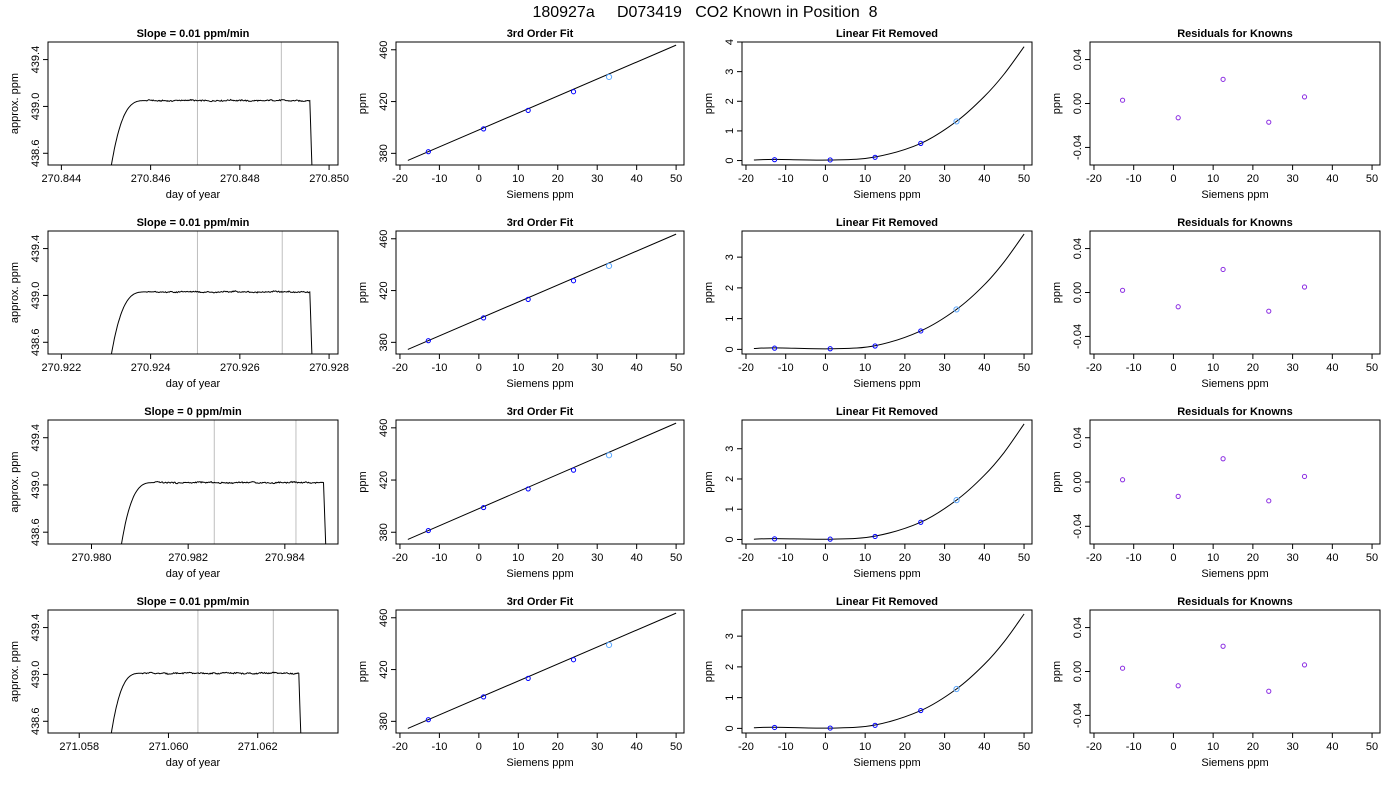  Describe the element at coordinates (889, 671) in the screenshot. I see `residual-curve` at that location.